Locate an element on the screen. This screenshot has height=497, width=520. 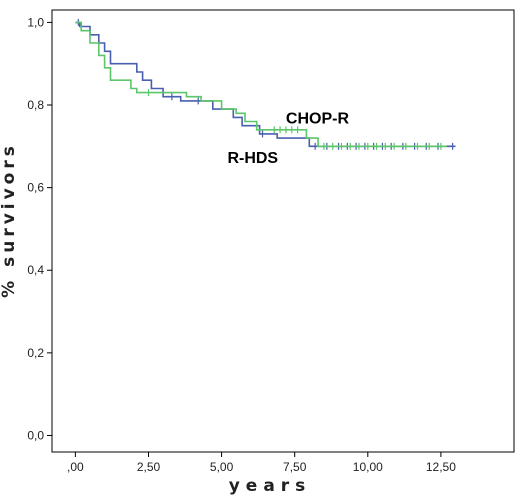
y-axis-ticks: 0,0 0,2 0,4 0,6 0,8 1,0 is located at coordinates (39, 228).